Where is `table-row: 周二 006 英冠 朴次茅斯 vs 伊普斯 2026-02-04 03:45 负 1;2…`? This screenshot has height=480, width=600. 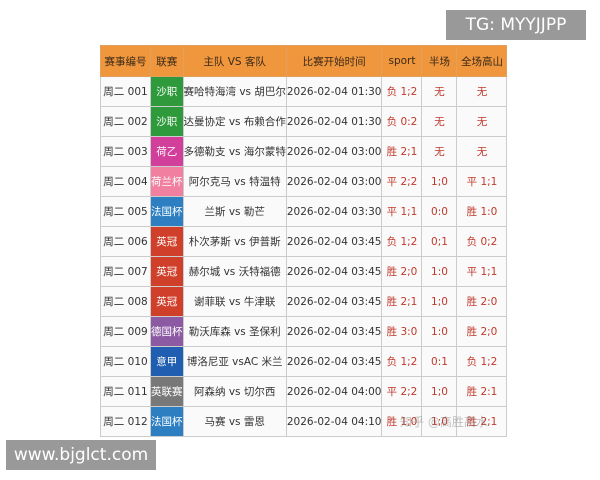 table-row: 周二 006 英冠 朴次茅斯 vs 伊普斯 2026-02-04 03:45 负 1;2… is located at coordinates (304, 241).